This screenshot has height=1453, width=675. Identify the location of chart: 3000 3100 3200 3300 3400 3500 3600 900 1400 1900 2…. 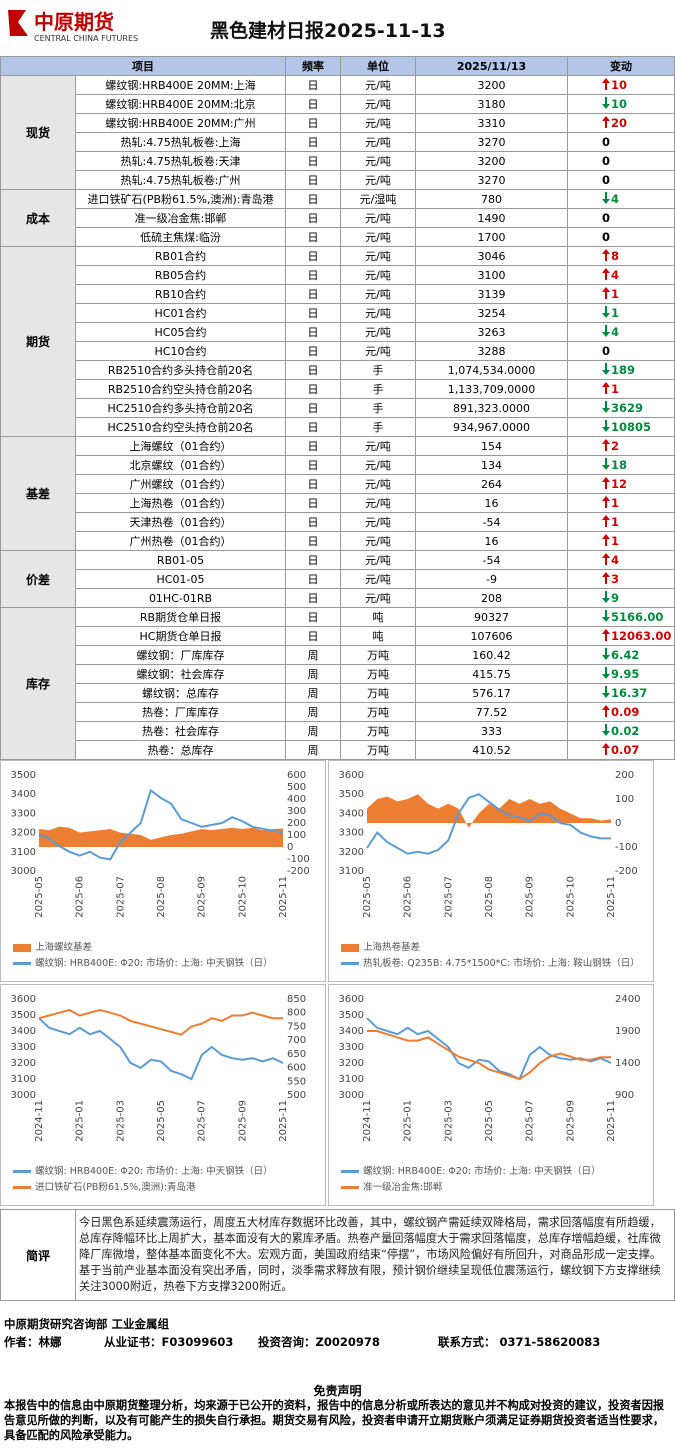
(491, 1095).